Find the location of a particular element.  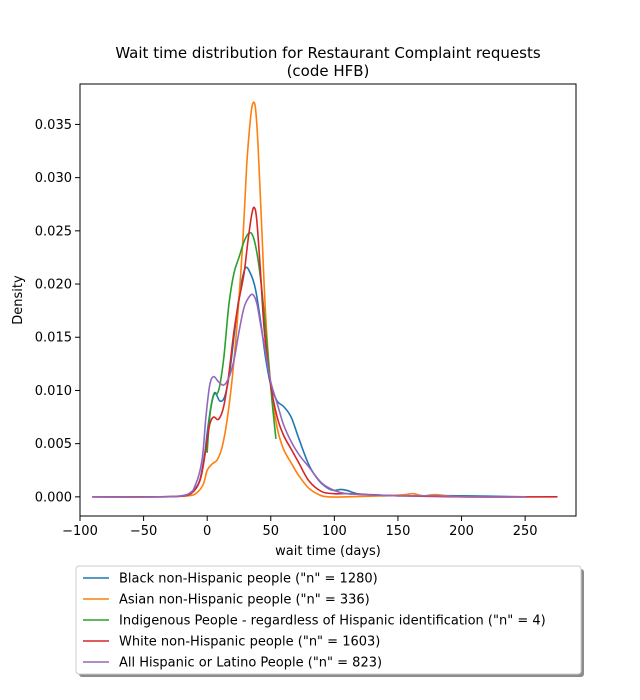

y-tick-label: 0.010 is located at coordinates (53, 391).